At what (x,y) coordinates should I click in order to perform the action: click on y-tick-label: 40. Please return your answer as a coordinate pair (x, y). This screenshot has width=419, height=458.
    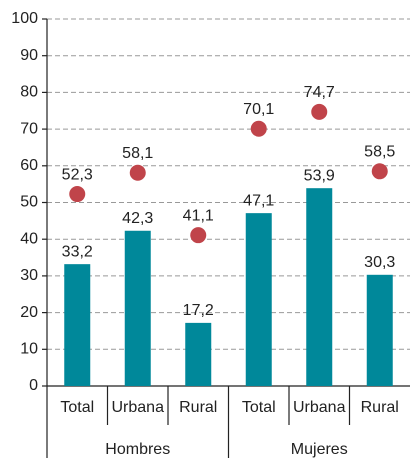
    Looking at the image, I should click on (29, 238).